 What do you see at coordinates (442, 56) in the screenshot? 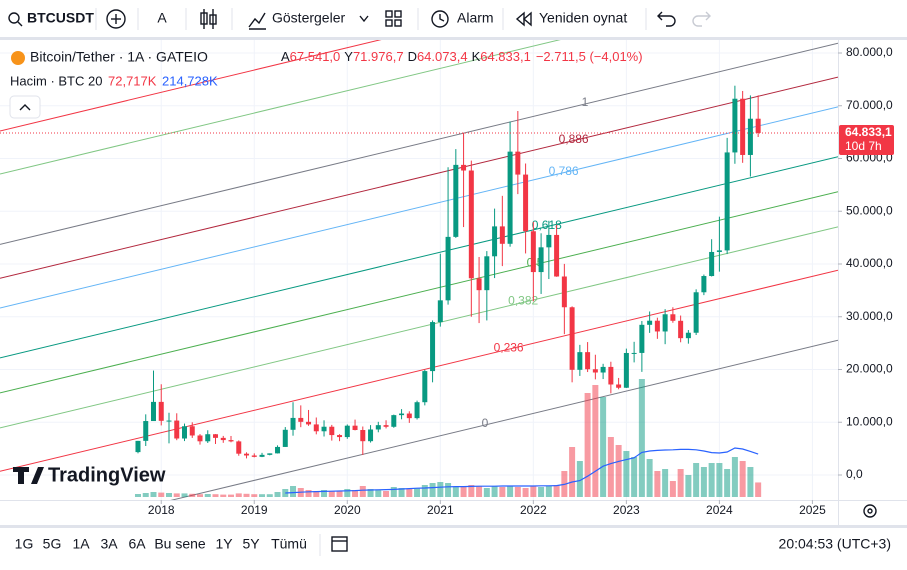
I see `ohlc-value: 64.073,4` at bounding box center [442, 56].